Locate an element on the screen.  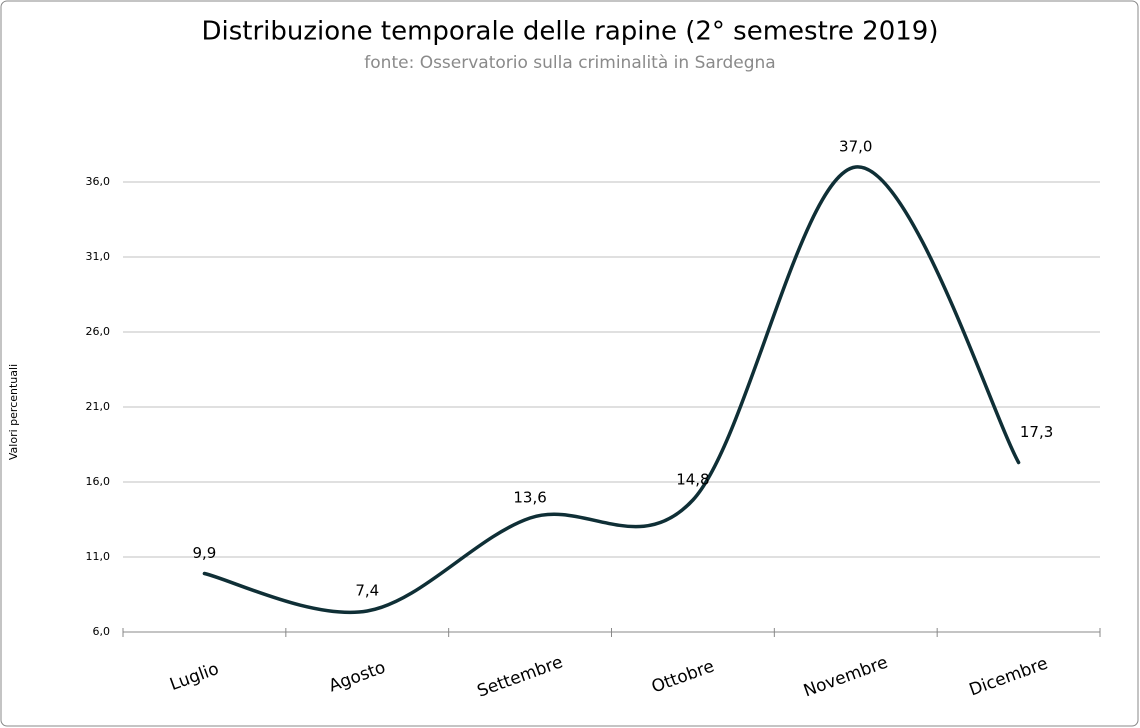
y-tick-label: 26,0 is located at coordinates (98, 331).